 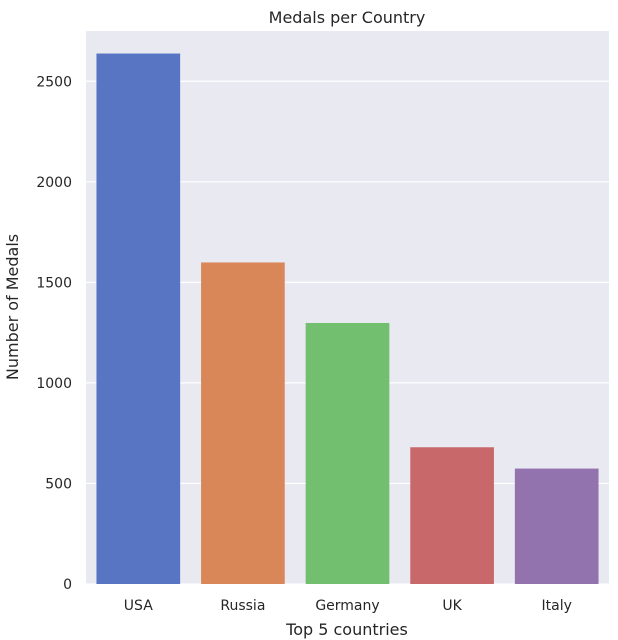 What do you see at coordinates (54, 333) in the screenshot?
I see `y-axis-ticks: 0 500 1000 1500 2000 2500` at bounding box center [54, 333].